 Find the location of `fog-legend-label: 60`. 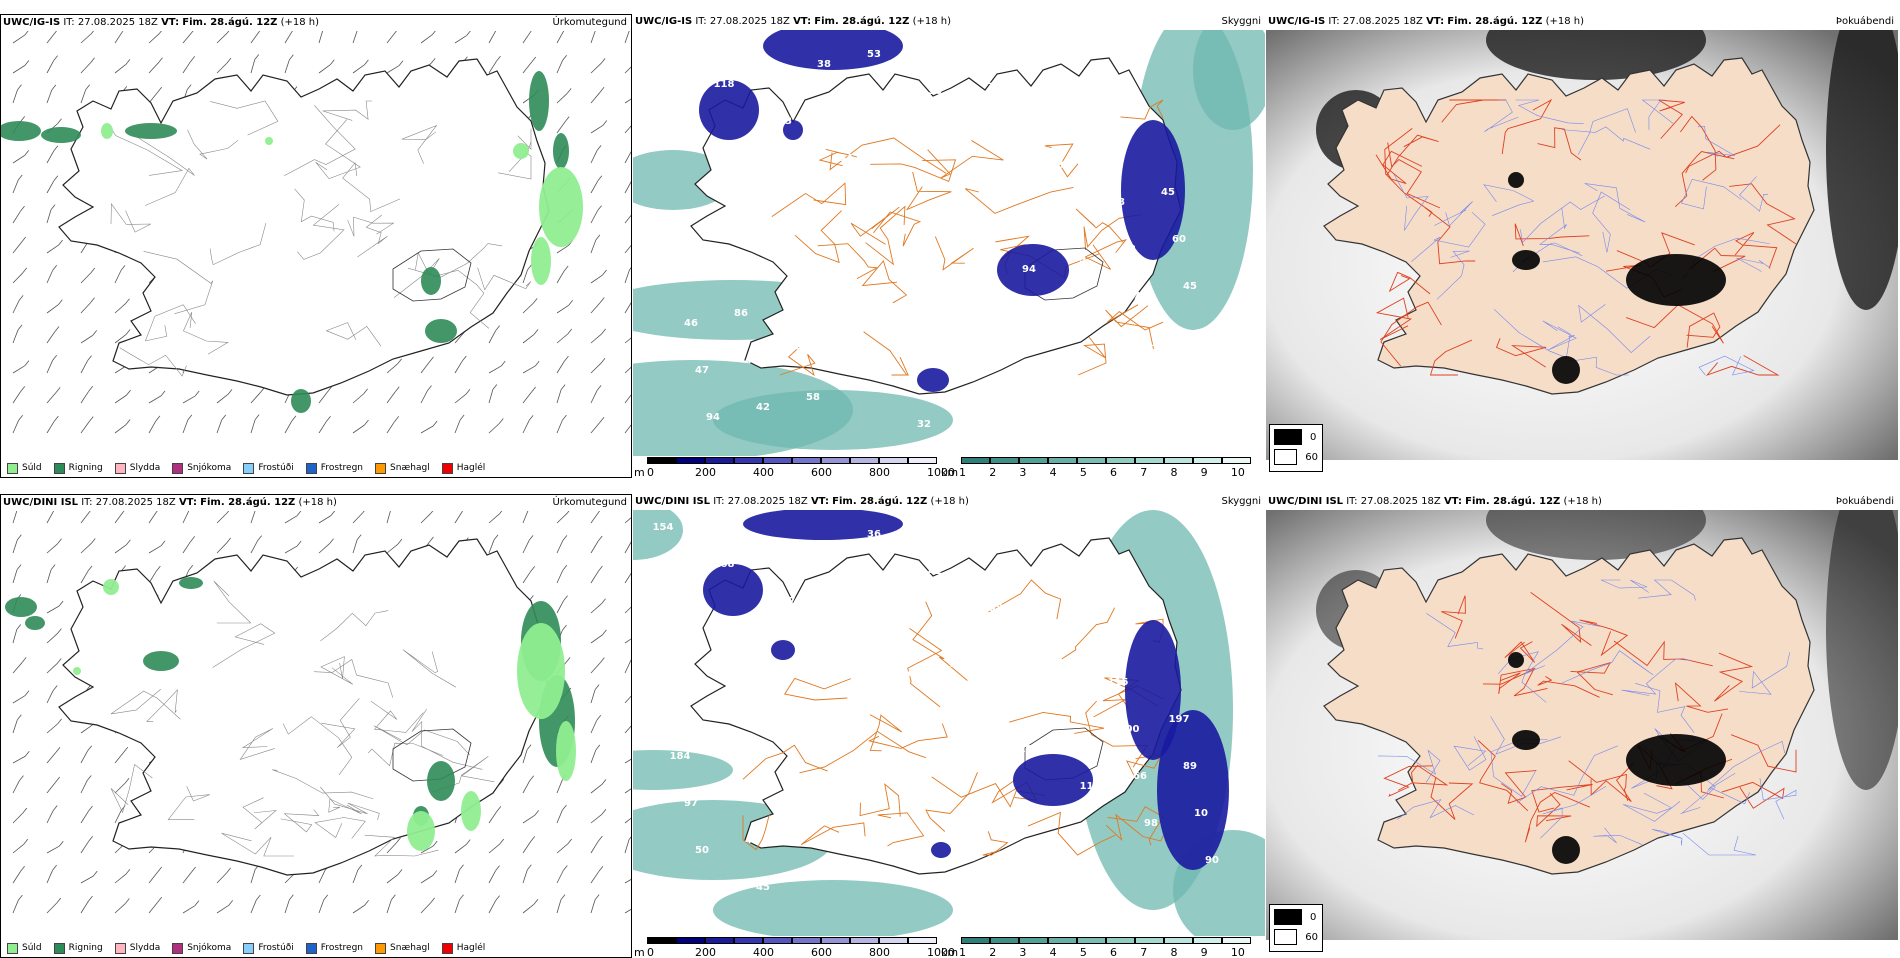

fog-legend-label: 60 is located at coordinates (1311, 457).